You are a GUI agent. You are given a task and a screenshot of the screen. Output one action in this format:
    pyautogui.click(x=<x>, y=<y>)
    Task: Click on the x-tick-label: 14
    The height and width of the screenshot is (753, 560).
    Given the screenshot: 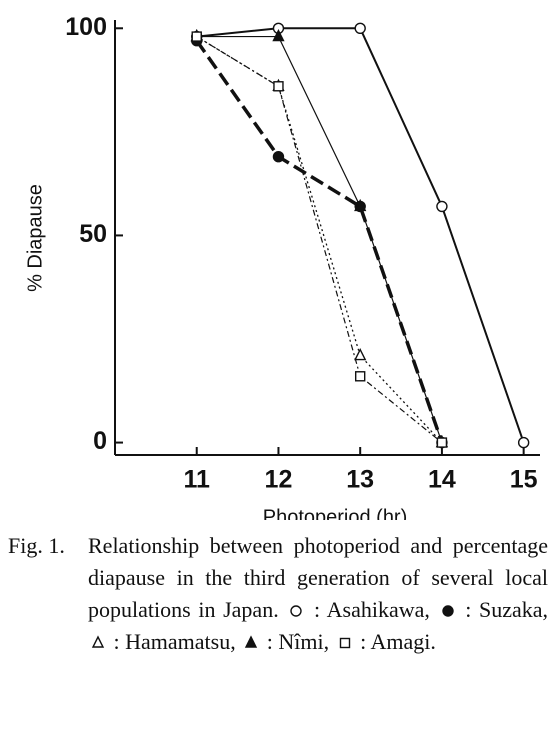 What is the action you would take?
    pyautogui.click(x=442, y=480)
    